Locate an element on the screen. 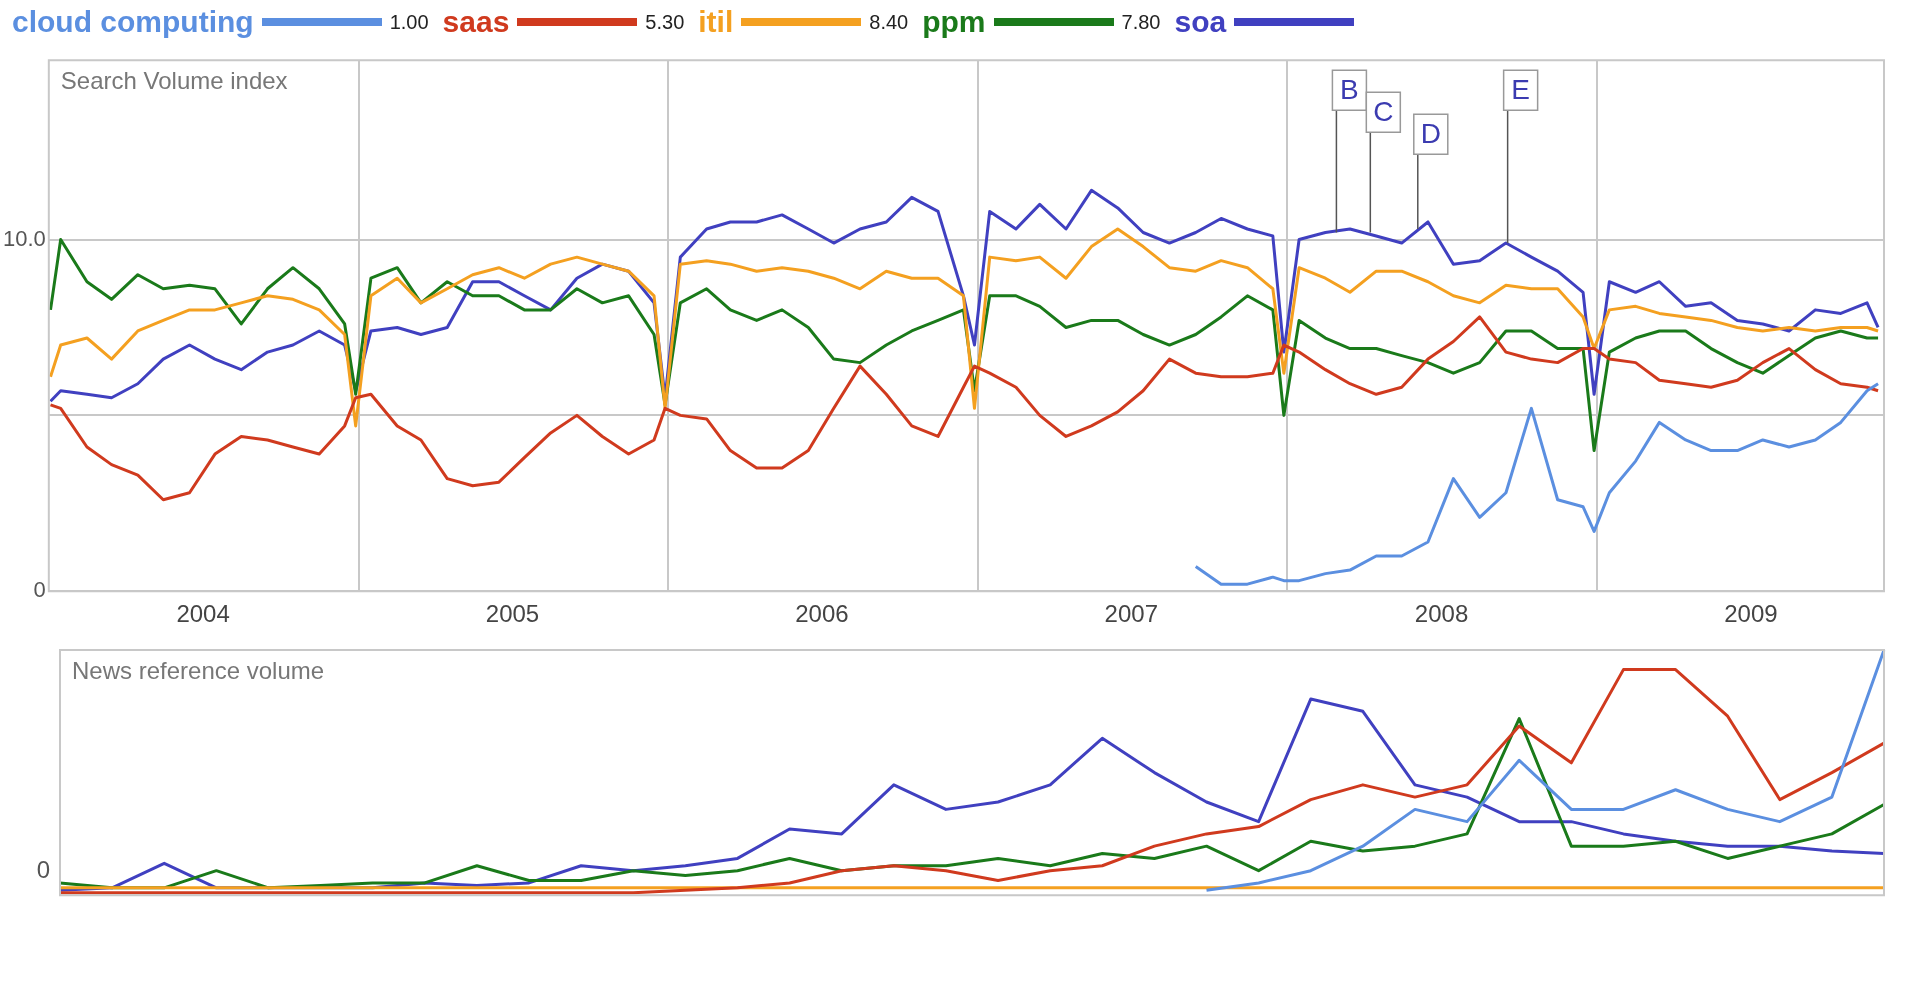  text: 1.00 is located at coordinates (409, 22).